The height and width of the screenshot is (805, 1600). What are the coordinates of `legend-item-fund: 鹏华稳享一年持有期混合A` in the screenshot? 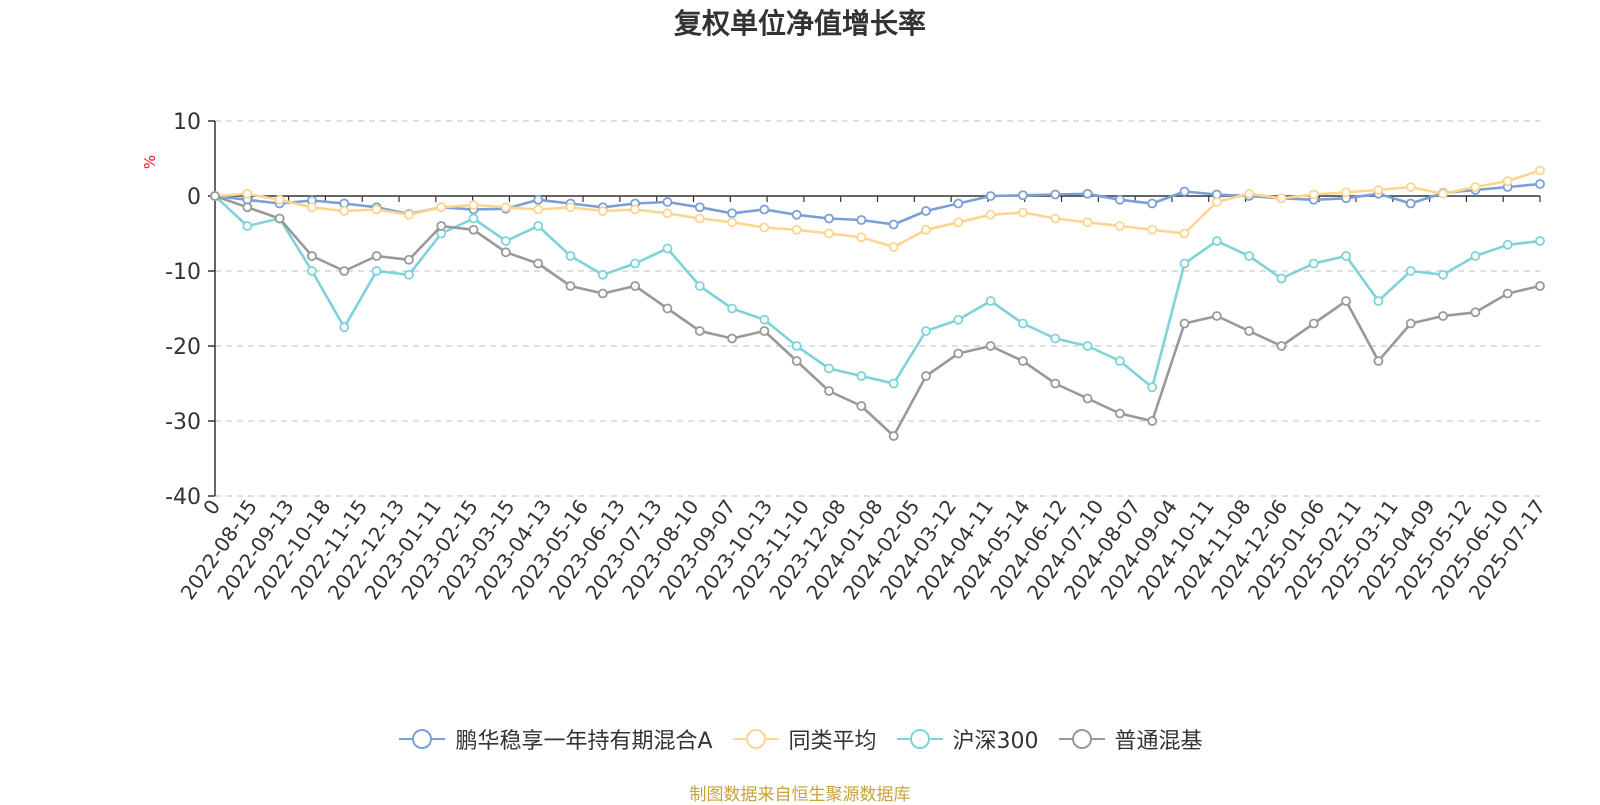 It's located at (555, 739).